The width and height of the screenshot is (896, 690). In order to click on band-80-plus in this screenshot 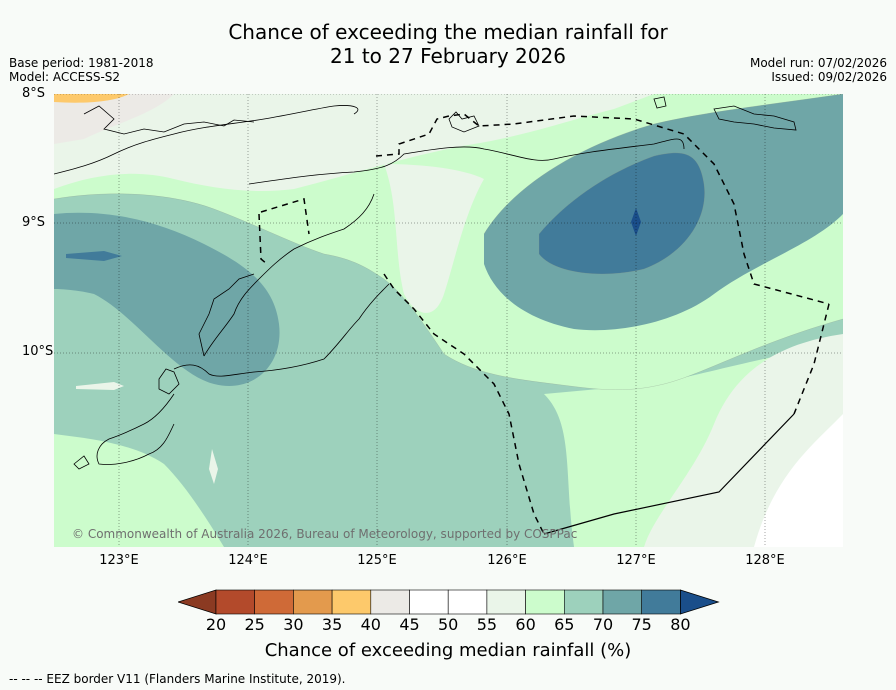, I will do `click(636, 222)`.